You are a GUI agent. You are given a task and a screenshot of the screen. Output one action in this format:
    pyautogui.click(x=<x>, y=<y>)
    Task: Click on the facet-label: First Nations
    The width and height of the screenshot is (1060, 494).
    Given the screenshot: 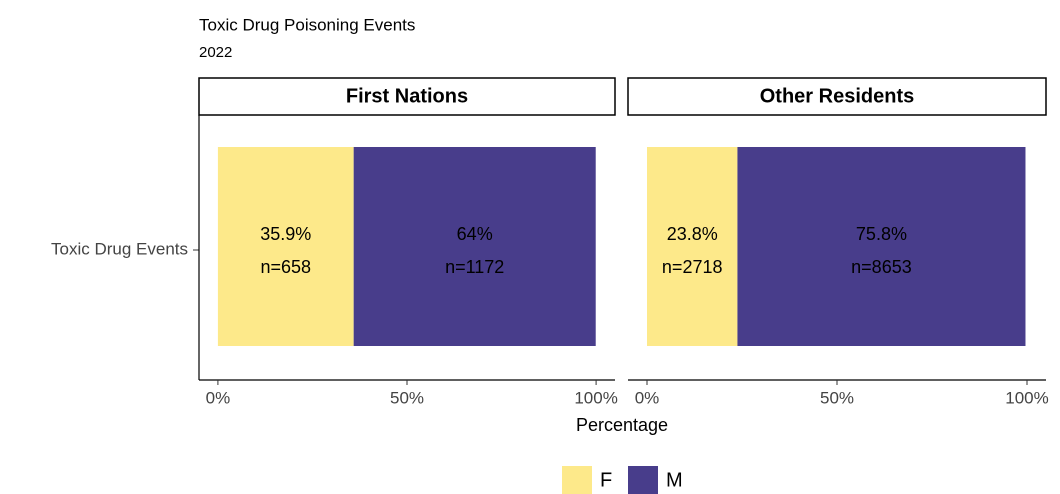 What is the action you would take?
    pyautogui.click(x=407, y=96)
    